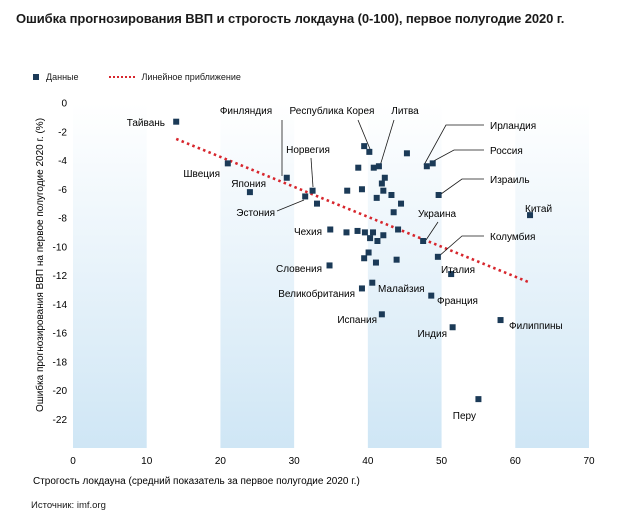 Image resolution: width=620 pixels, height=522 pixels. Describe the element at coordinates (248, 184) in the screenshot. I see `point-label: Япония` at that location.